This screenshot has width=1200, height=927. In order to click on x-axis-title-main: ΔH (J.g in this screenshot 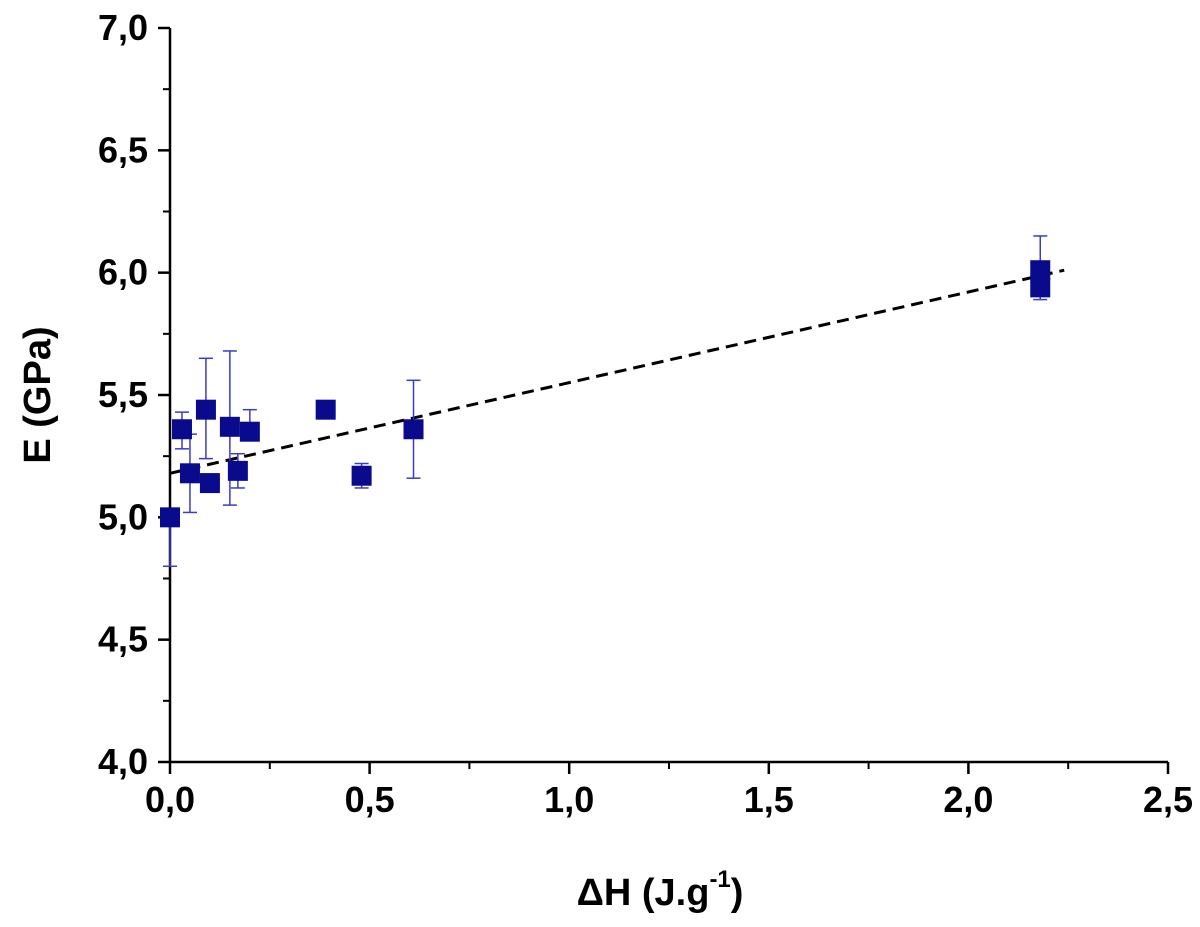, I will do `click(643, 893)`.